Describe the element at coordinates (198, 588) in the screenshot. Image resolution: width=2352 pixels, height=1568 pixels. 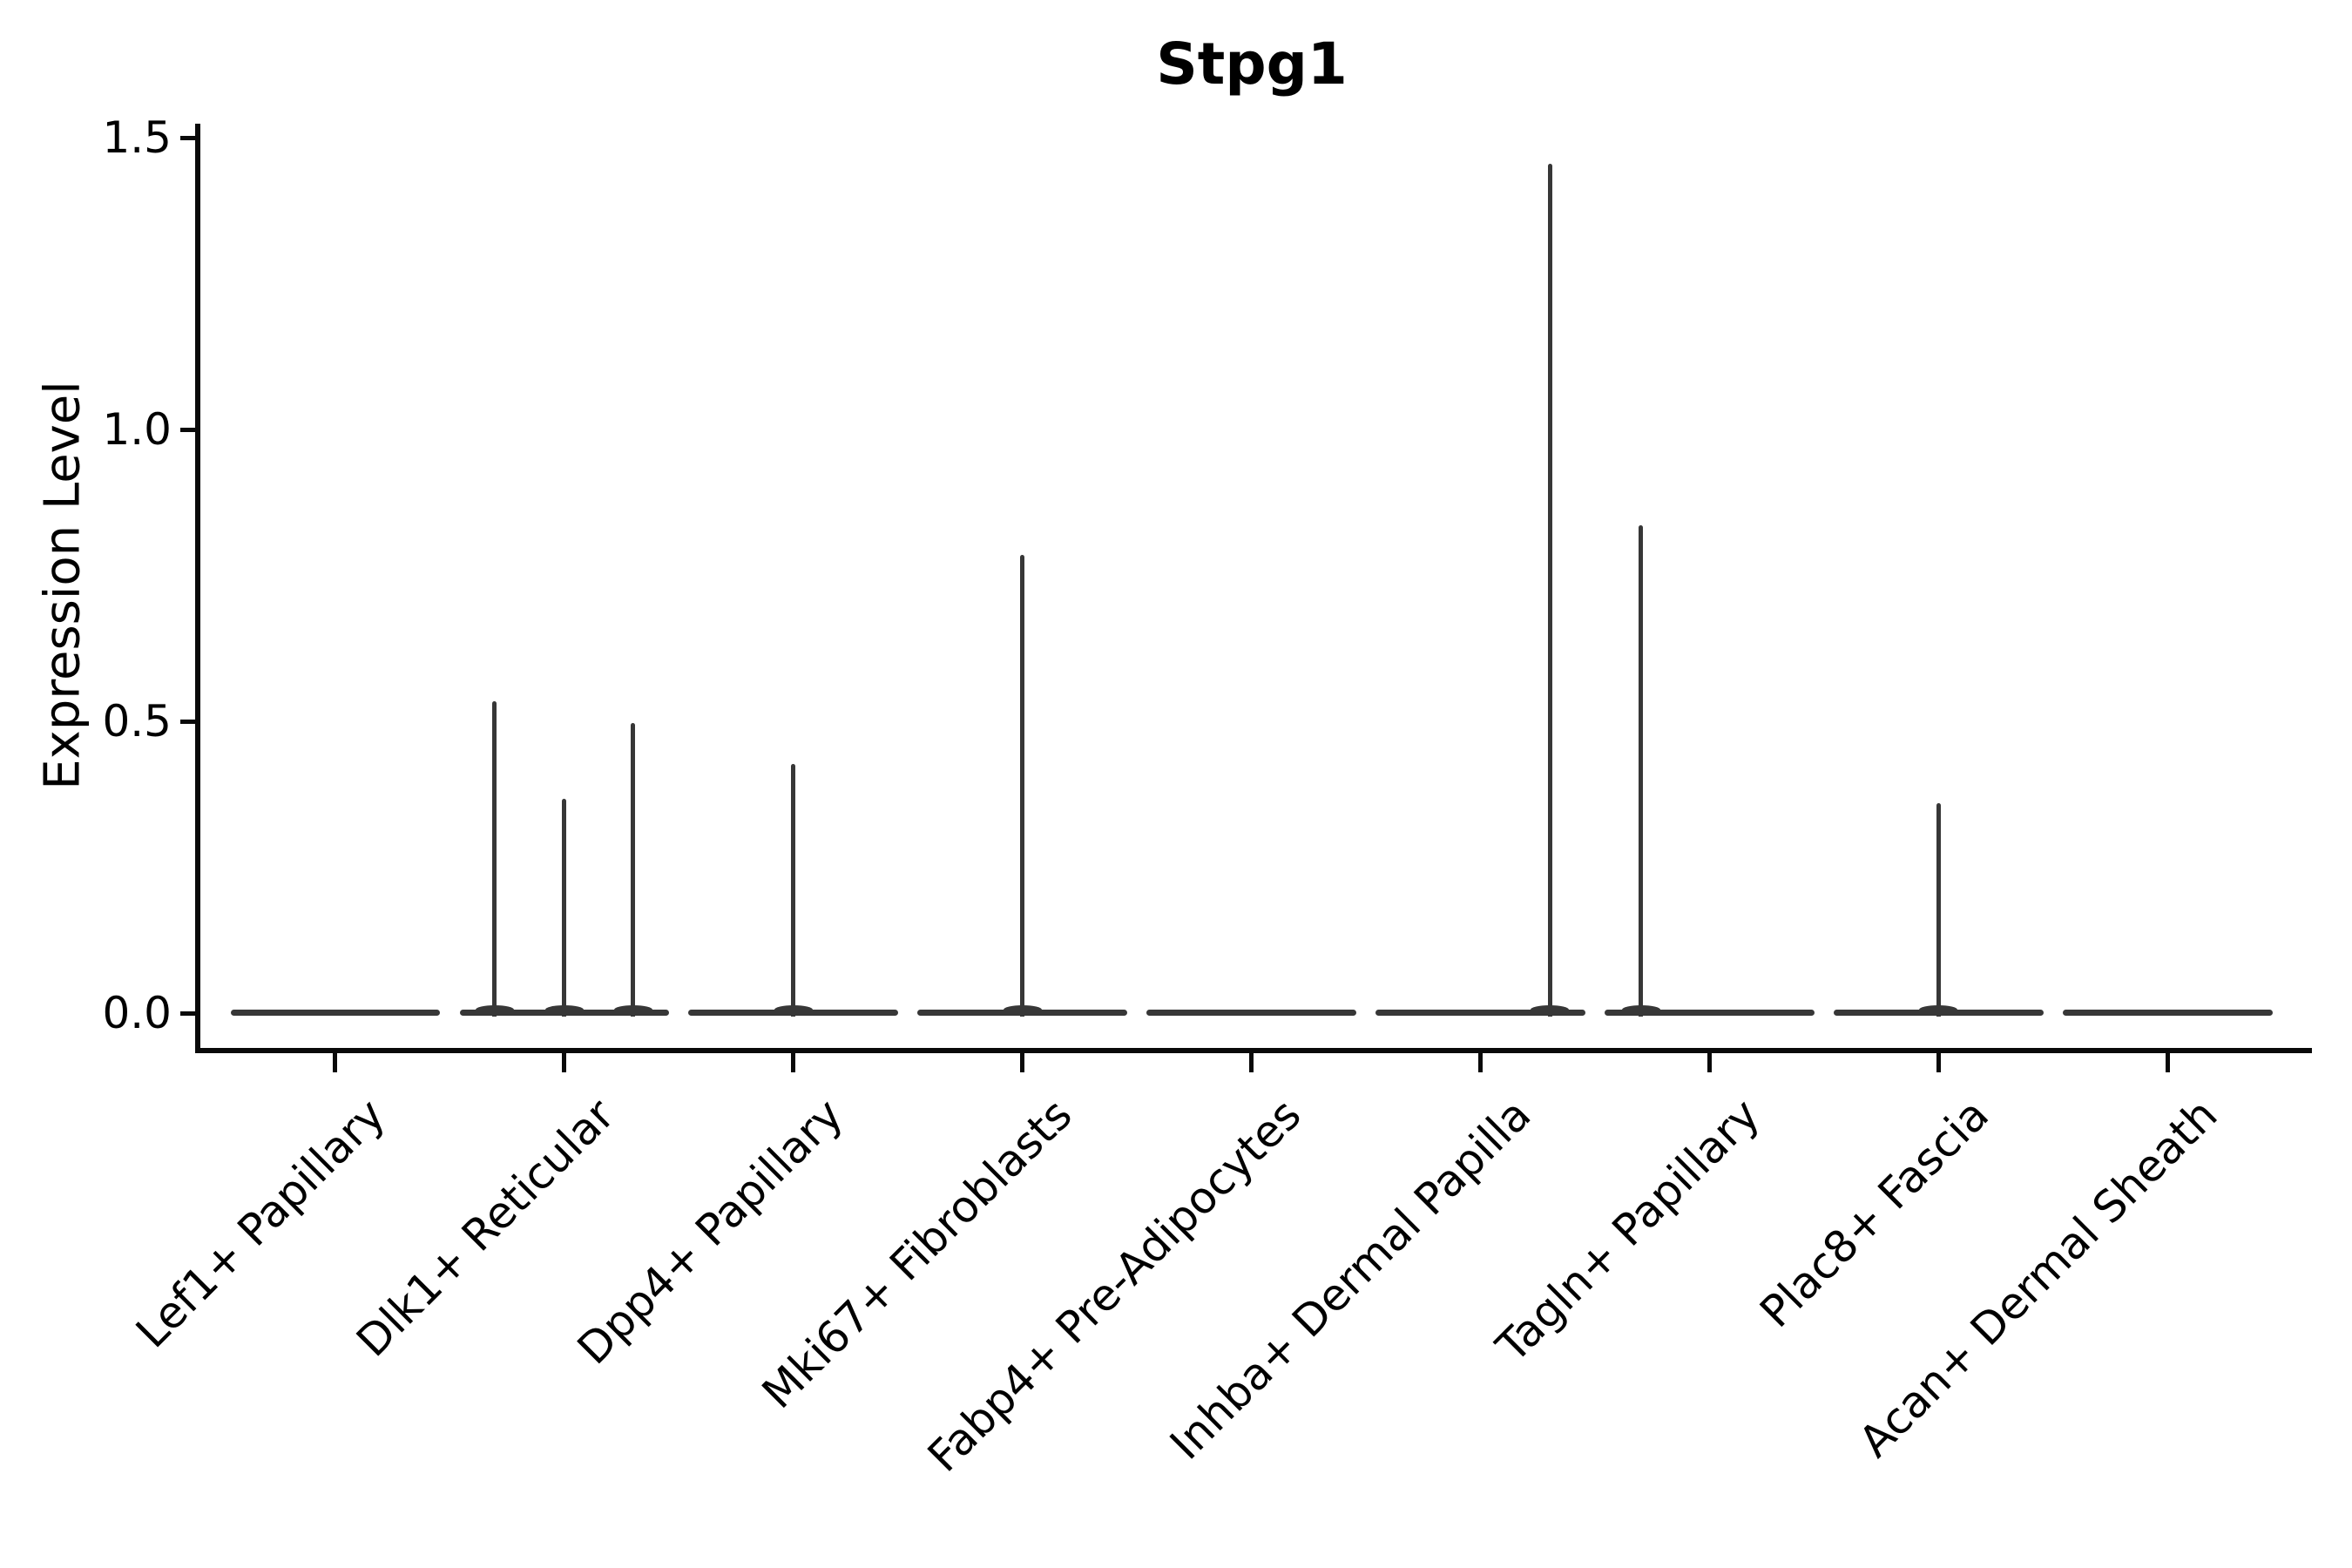
I see `y-axis-spine` at that location.